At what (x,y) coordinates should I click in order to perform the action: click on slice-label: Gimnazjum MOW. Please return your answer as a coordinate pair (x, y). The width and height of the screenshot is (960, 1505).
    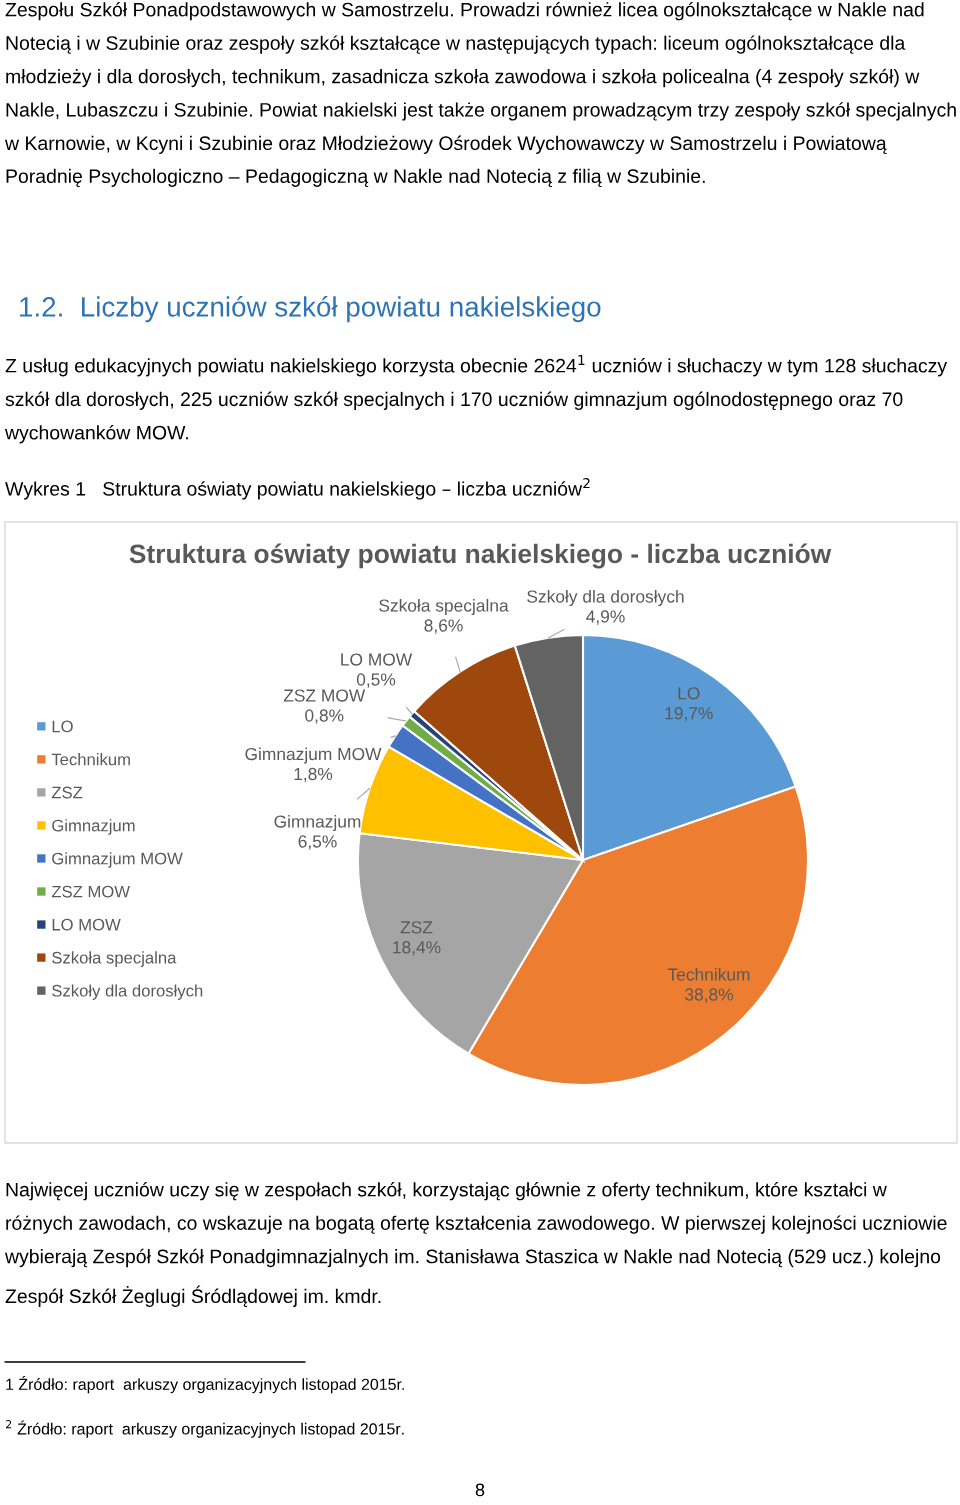
    Looking at the image, I should click on (313, 755).